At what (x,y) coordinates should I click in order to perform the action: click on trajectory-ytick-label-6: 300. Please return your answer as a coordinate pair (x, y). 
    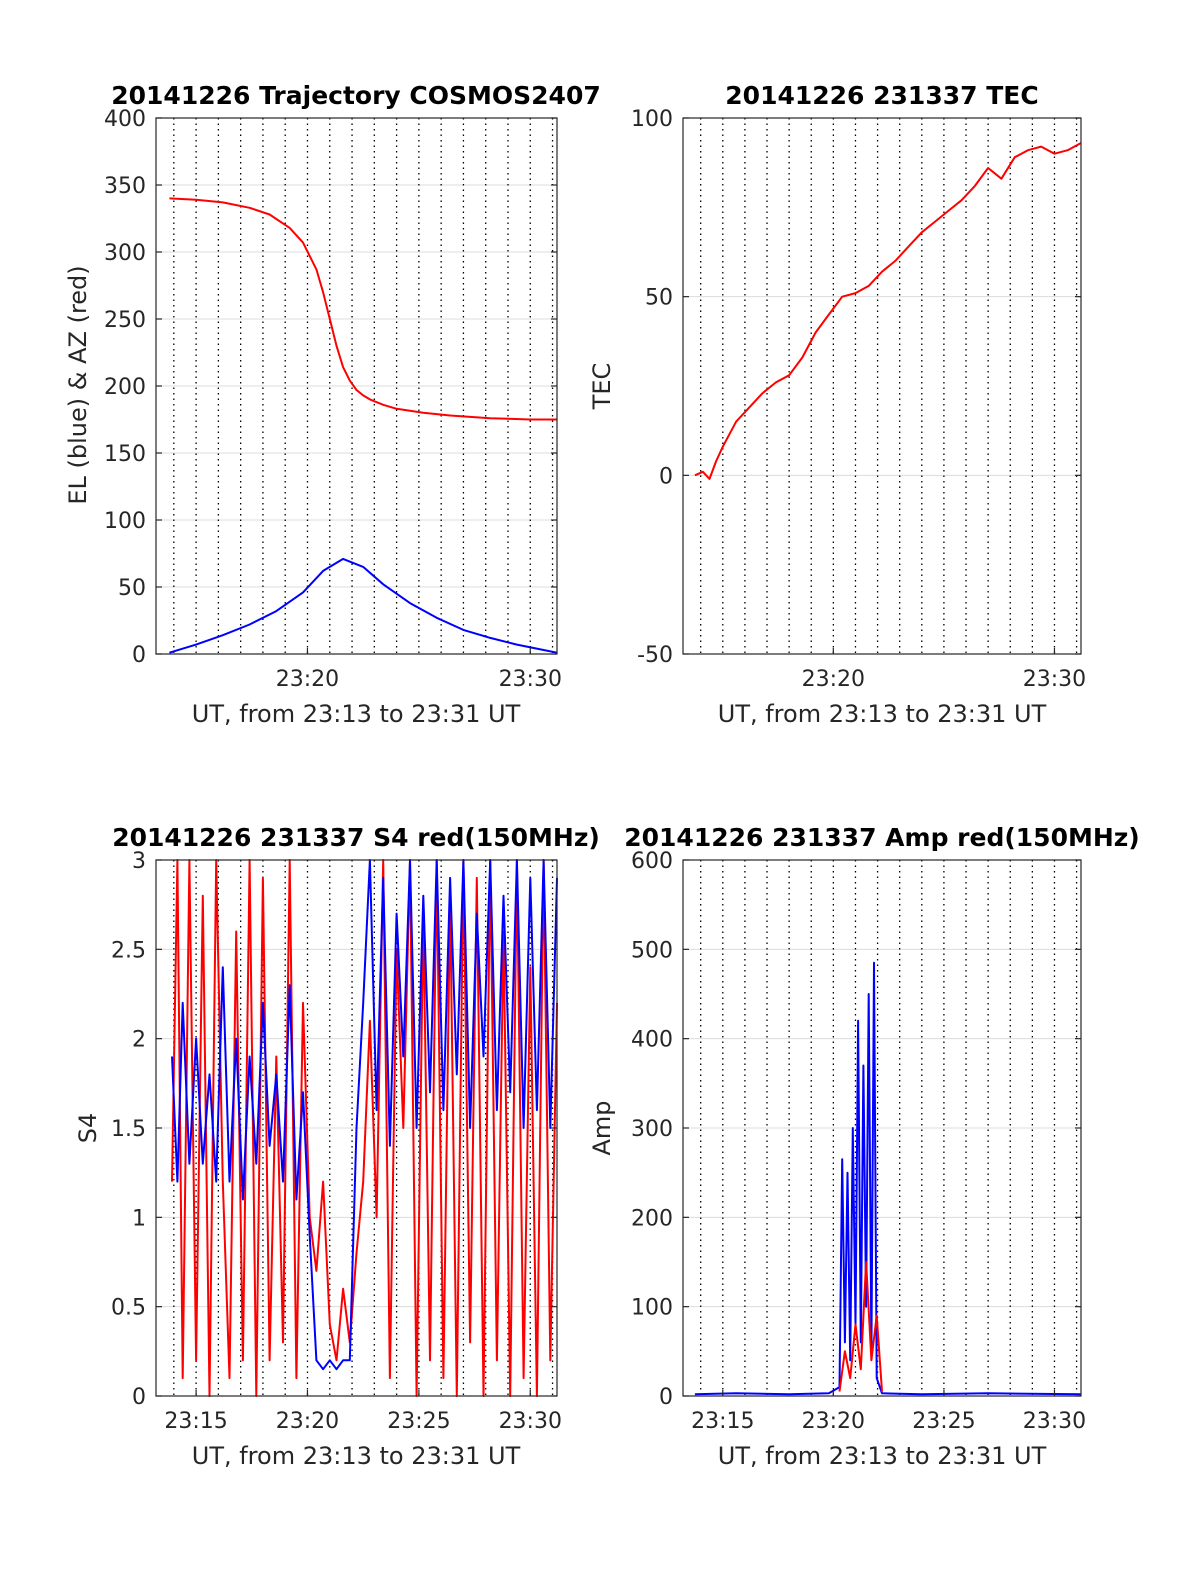
    Looking at the image, I should click on (125, 253).